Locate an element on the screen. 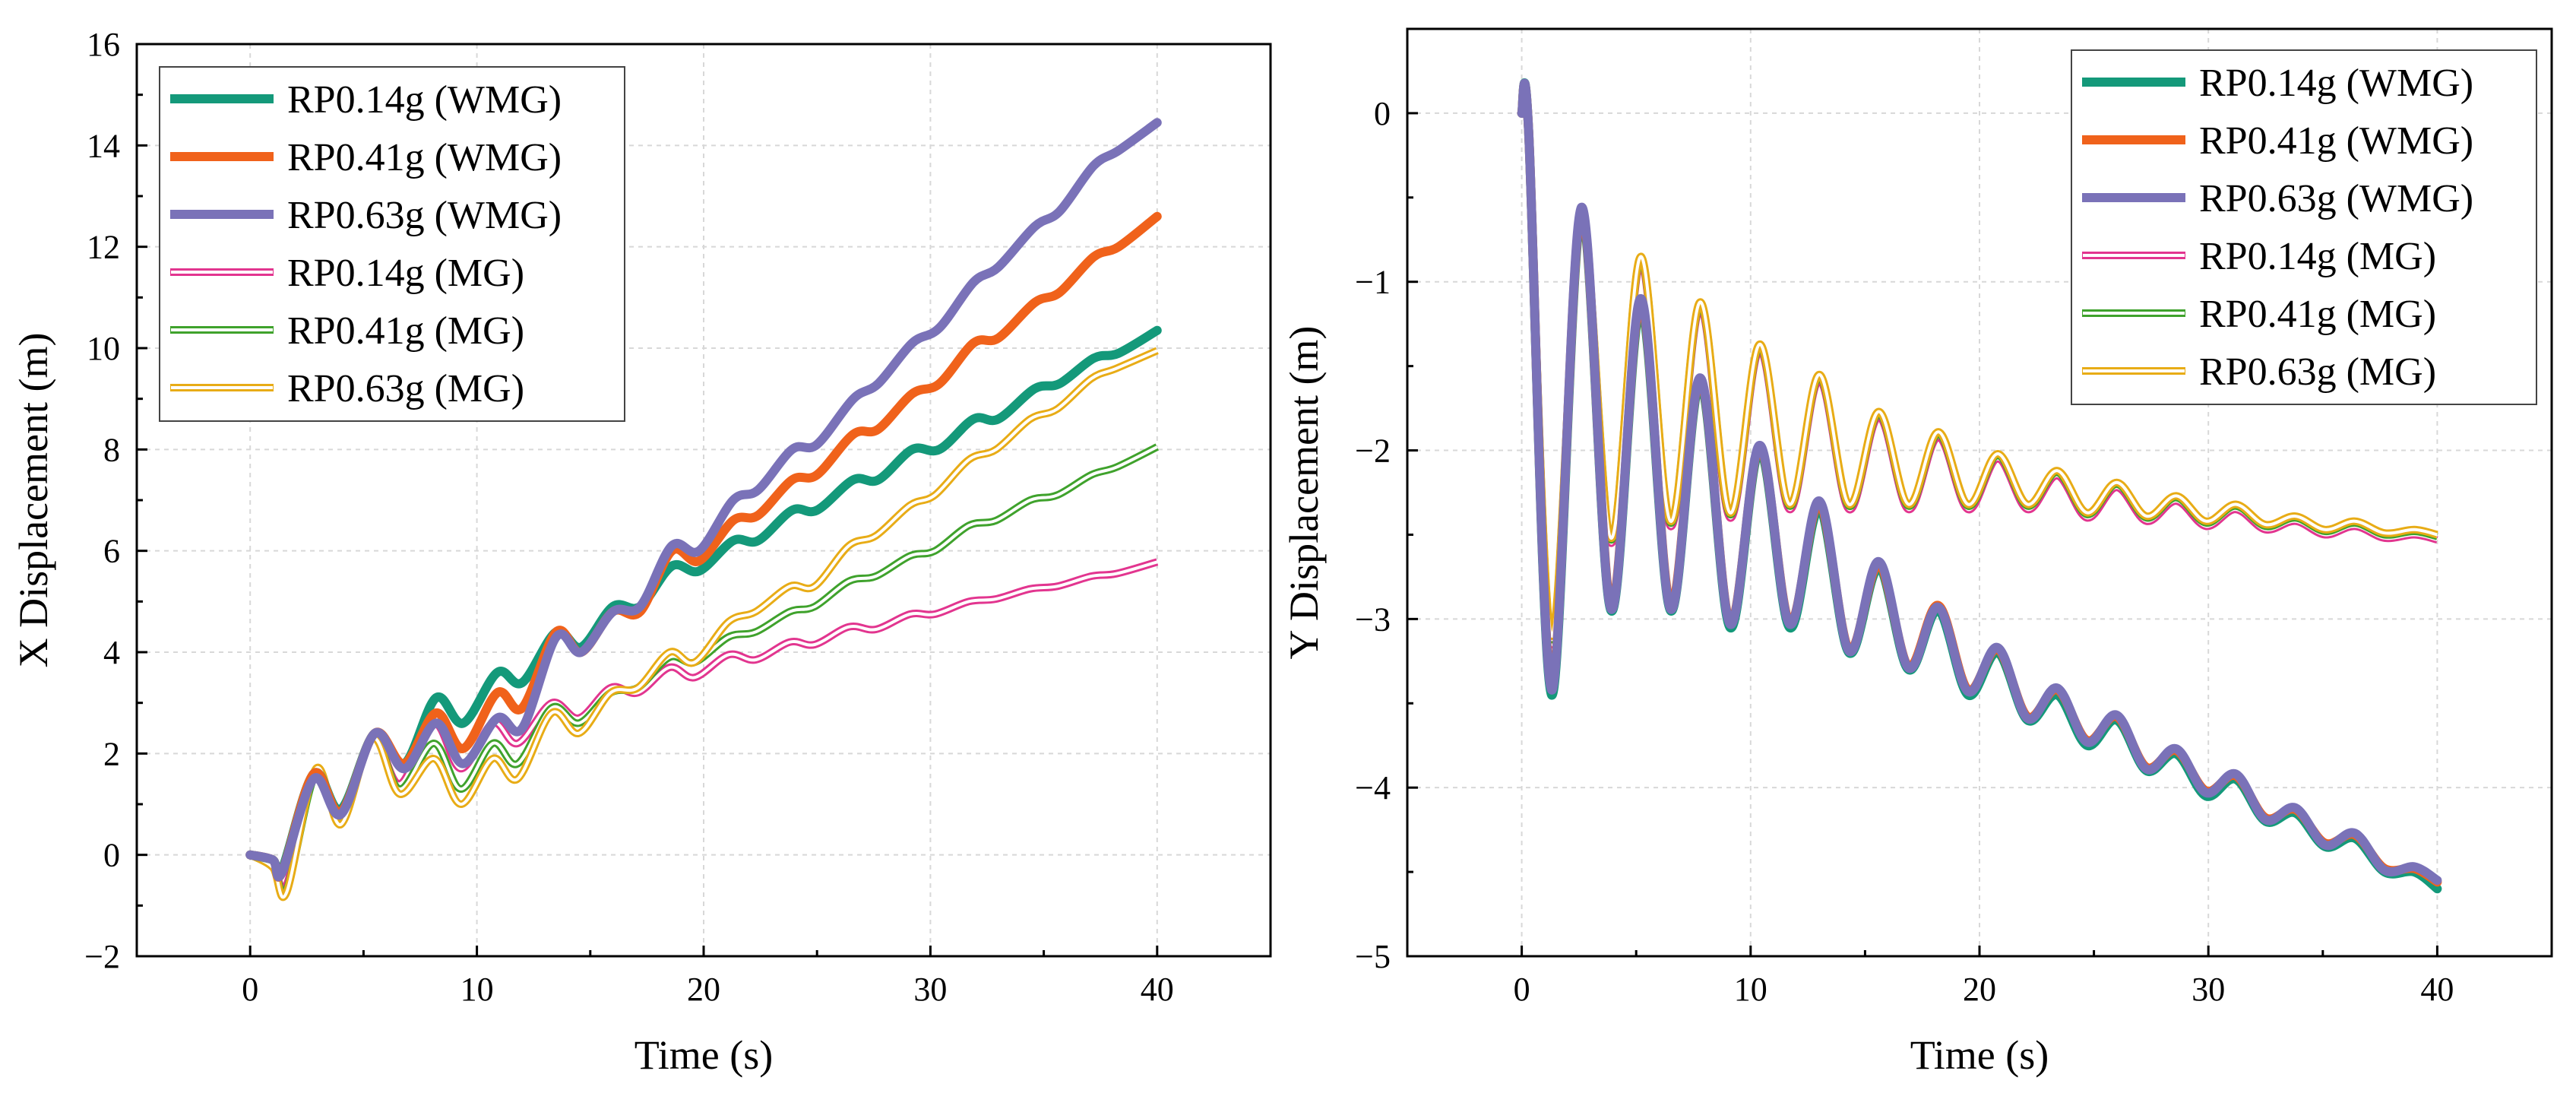  y-tick-label: −4 is located at coordinates (1373, 788).